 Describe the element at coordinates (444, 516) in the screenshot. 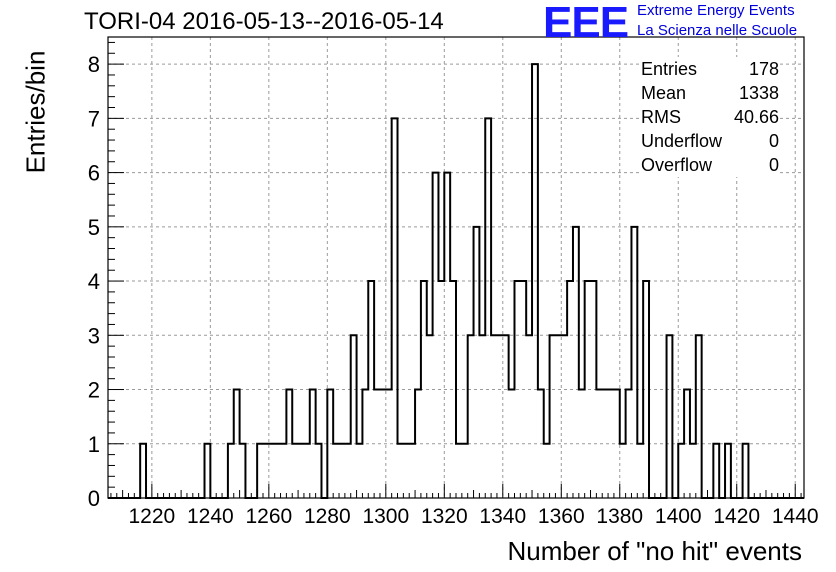

I see `x-tick-label: 1320` at that location.